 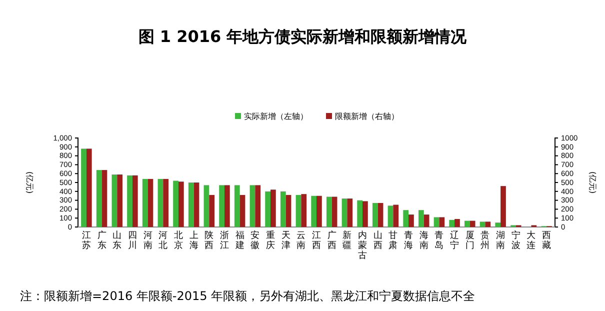 What do you see at coordinates (316, 240) in the screenshot?
I see `x-tick-label: 江西` at bounding box center [316, 240].